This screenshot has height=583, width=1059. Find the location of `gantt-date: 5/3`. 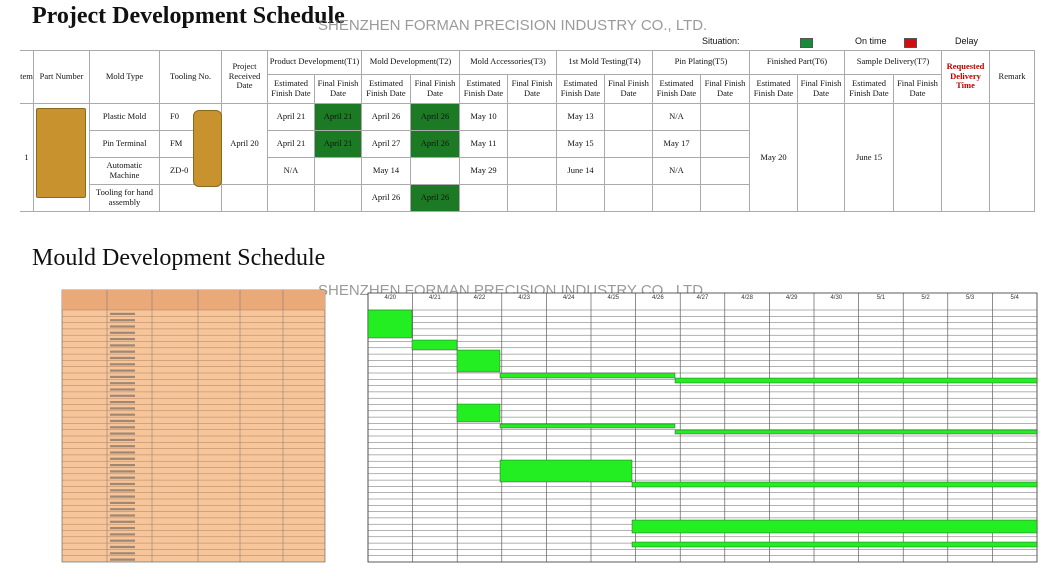

gantt-date: 5/3 is located at coordinates (970, 298).